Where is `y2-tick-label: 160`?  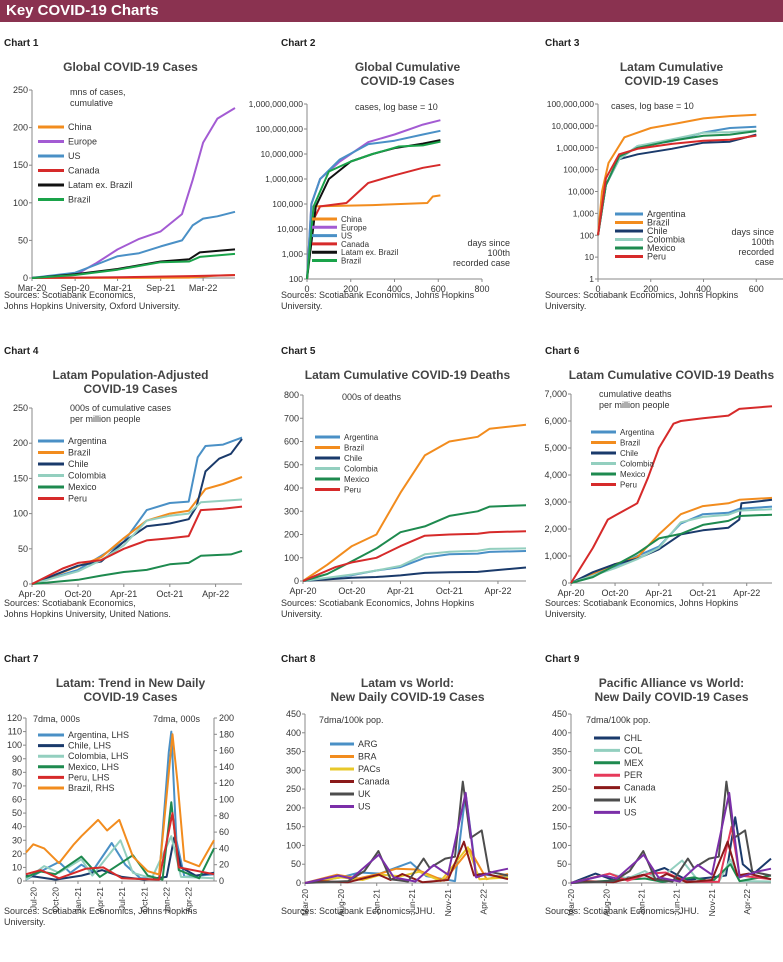
y2-tick-label: 160 is located at coordinates (226, 751).